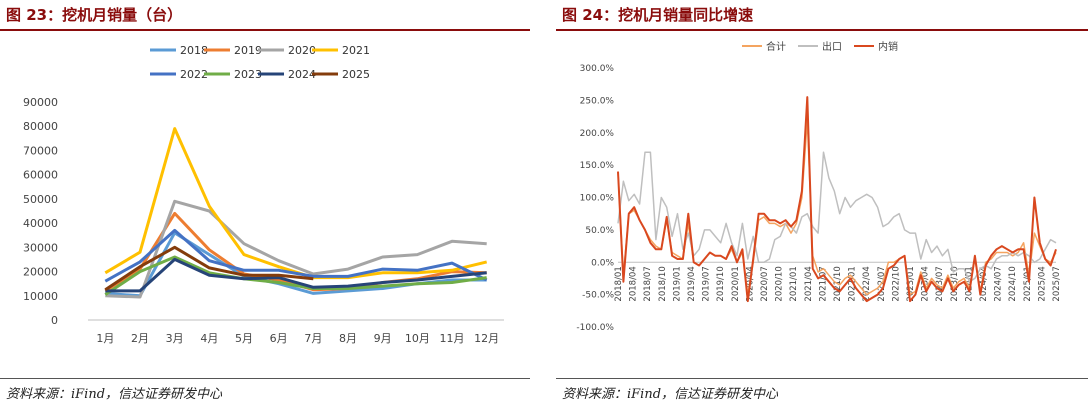 Image resolution: width=1088 pixels, height=407 pixels. What do you see at coordinates (248, 50) in the screenshot?
I see `legend-label-2019: 2019` at bounding box center [248, 50].